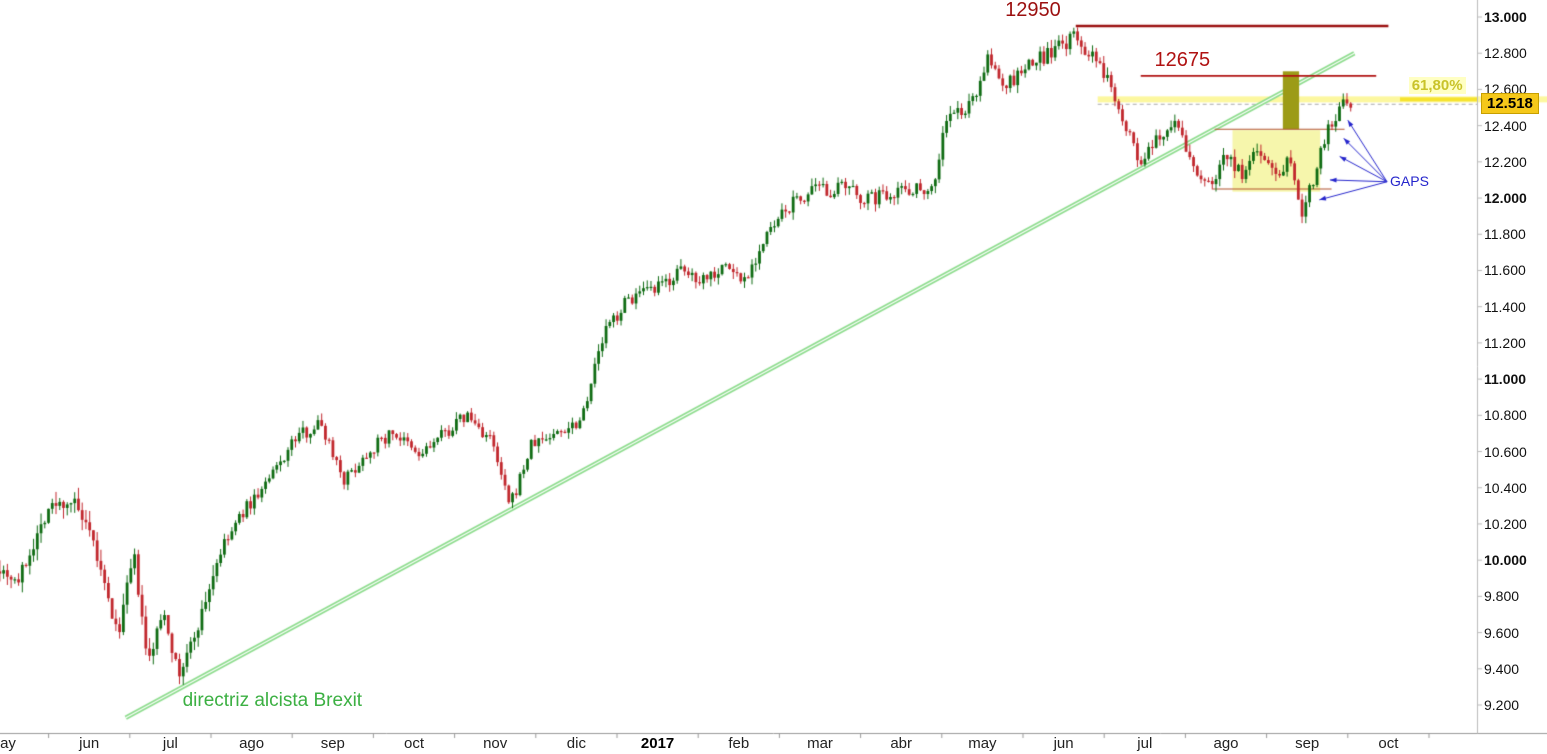 This screenshot has width=1547, height=754. Describe the element at coordinates (1505, 560) in the screenshot. I see `y-axis-label: 10.000` at that location.